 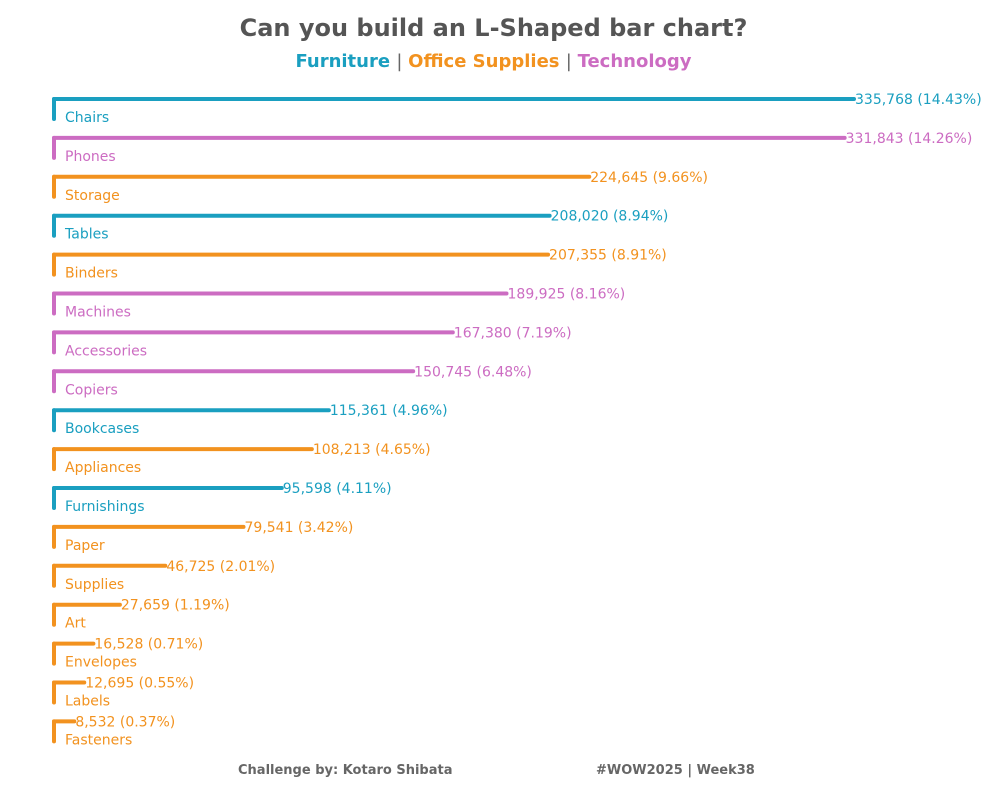 I want to click on legend-furniture: Furniture, so click(x=343, y=61).